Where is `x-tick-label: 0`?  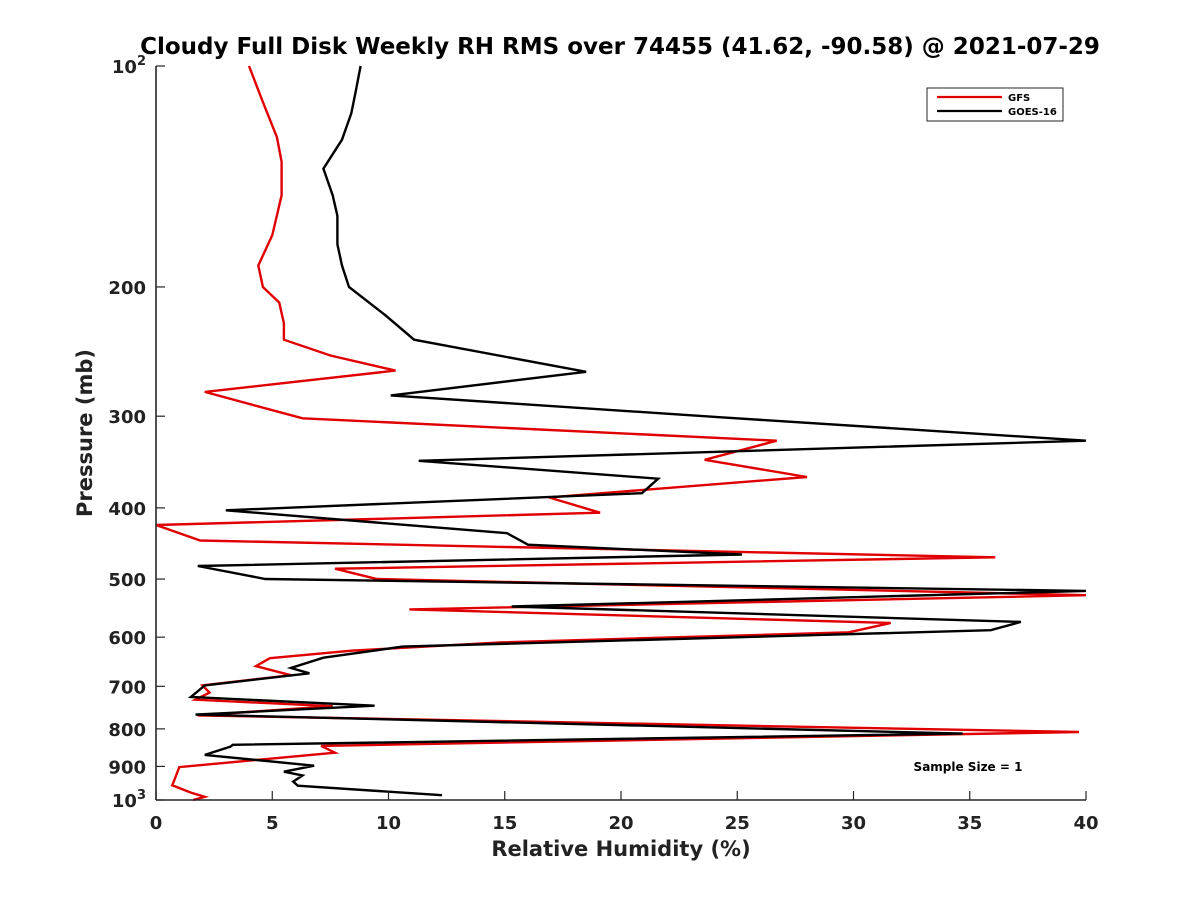 x-tick-label: 0 is located at coordinates (156, 823).